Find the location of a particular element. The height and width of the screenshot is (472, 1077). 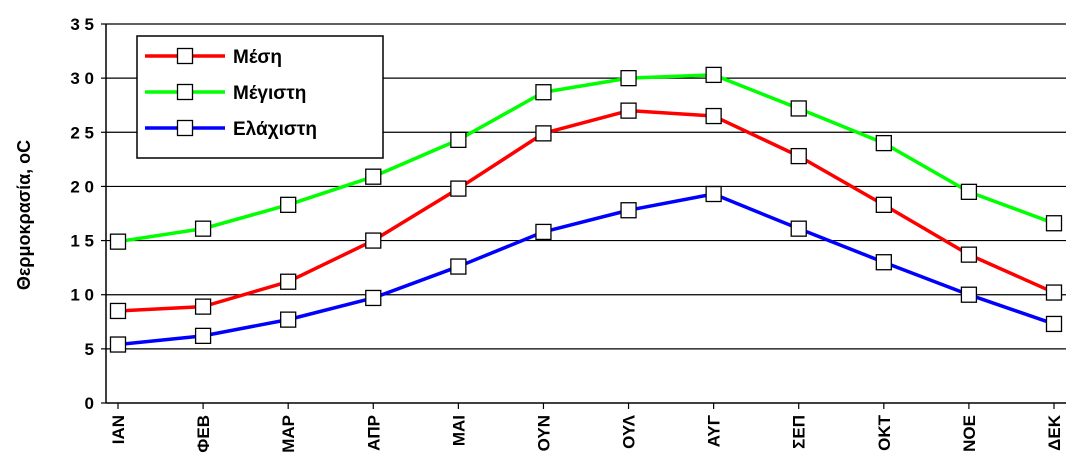

x-tick-label: ΟΚΤ is located at coordinates (884, 432).